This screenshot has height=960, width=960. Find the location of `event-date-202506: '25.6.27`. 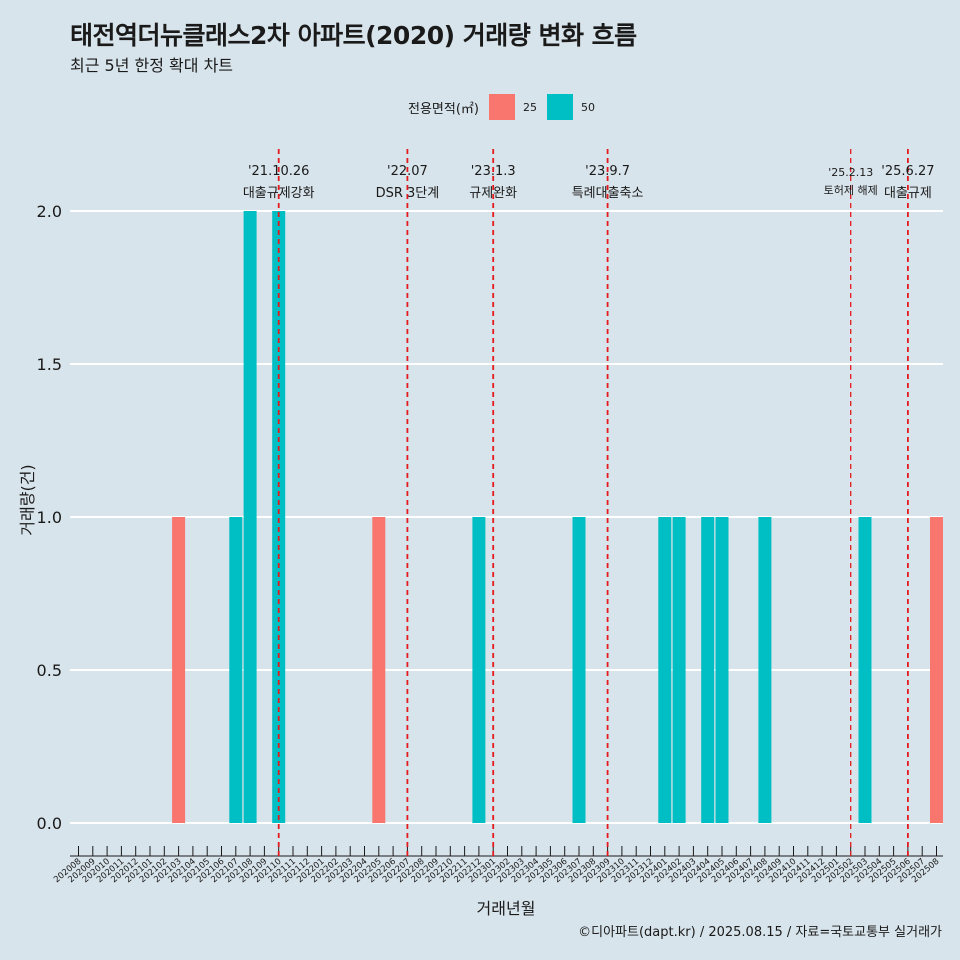

event-date-202506: '25.6.27 is located at coordinates (907, 171).